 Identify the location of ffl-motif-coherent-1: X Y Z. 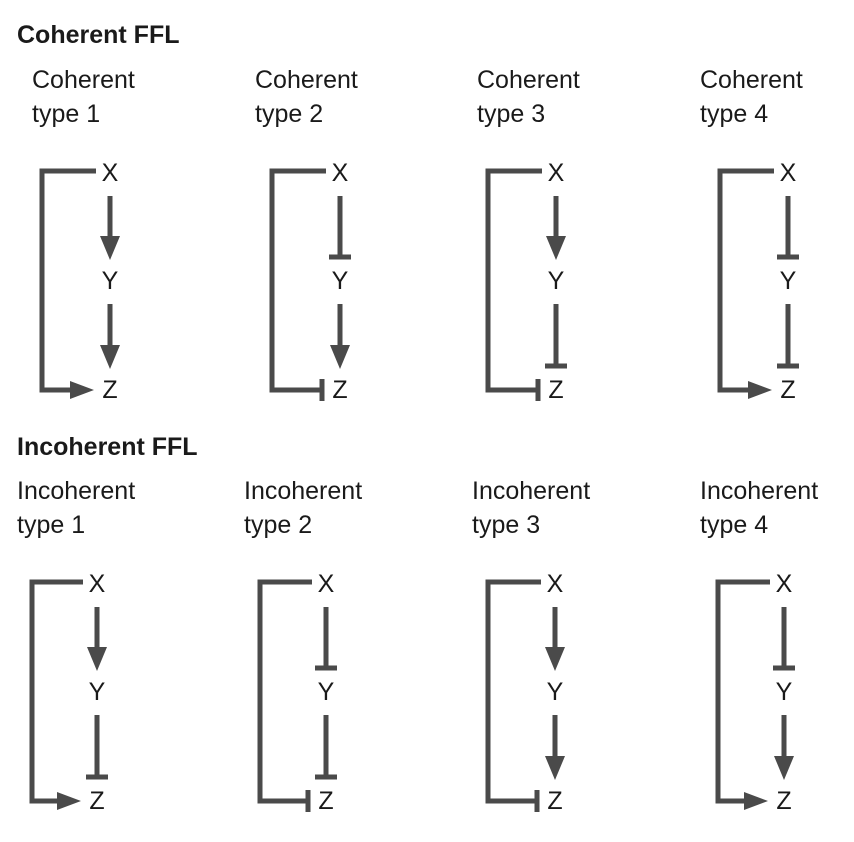
(79, 281).